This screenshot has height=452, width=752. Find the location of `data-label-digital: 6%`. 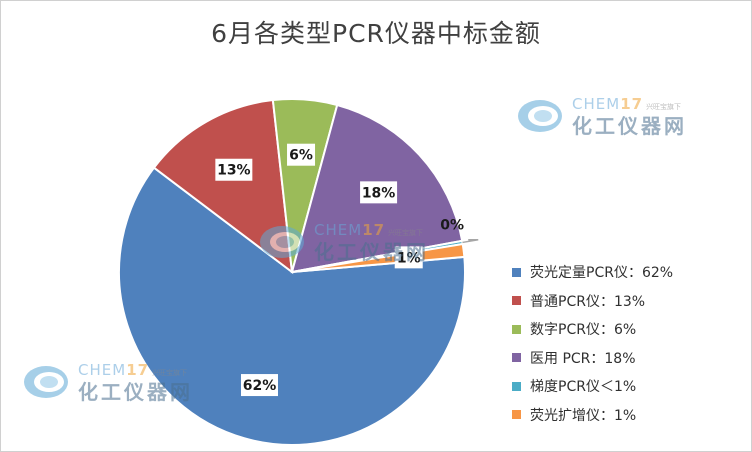

data-label-digital: 6% is located at coordinates (301, 154).